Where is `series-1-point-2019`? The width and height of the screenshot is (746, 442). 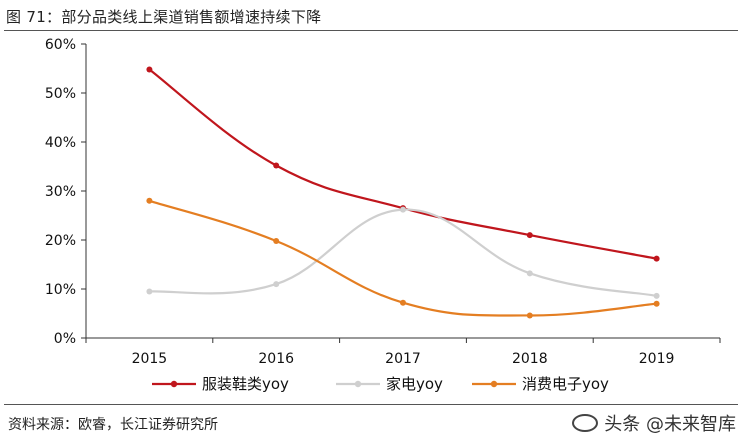 series-1-point-2019 is located at coordinates (656, 295).